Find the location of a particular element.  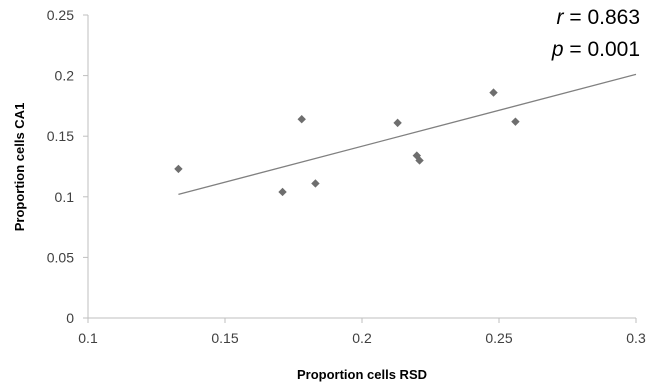

y-tick-label: 0.2 is located at coordinates (65, 76).